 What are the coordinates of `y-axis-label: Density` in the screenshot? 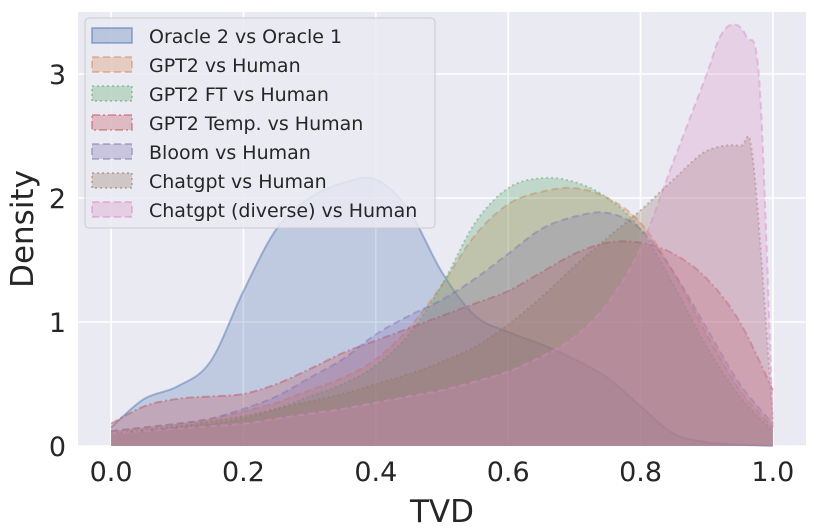 It's located at (23, 229).